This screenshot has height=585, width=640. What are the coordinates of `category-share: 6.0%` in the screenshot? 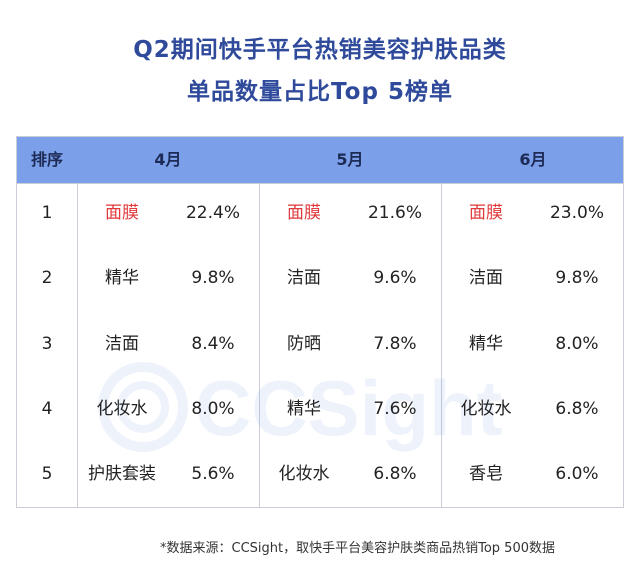 It's located at (577, 474).